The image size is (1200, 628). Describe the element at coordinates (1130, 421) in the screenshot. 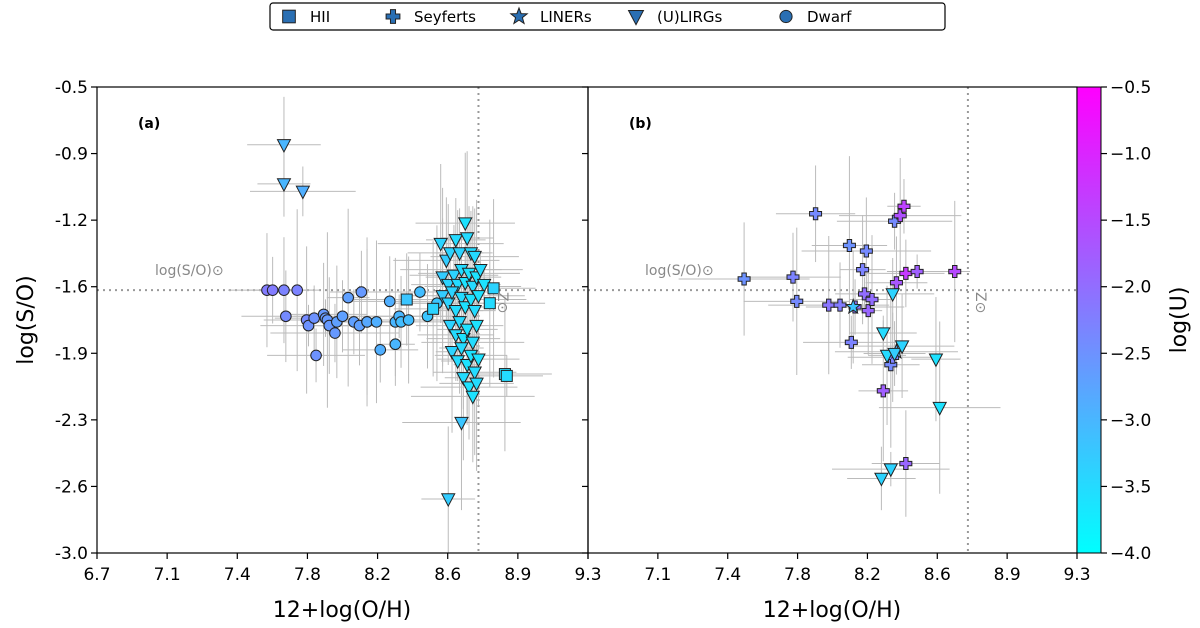

I see `colorbar-tick-label: −3.0` at that location.